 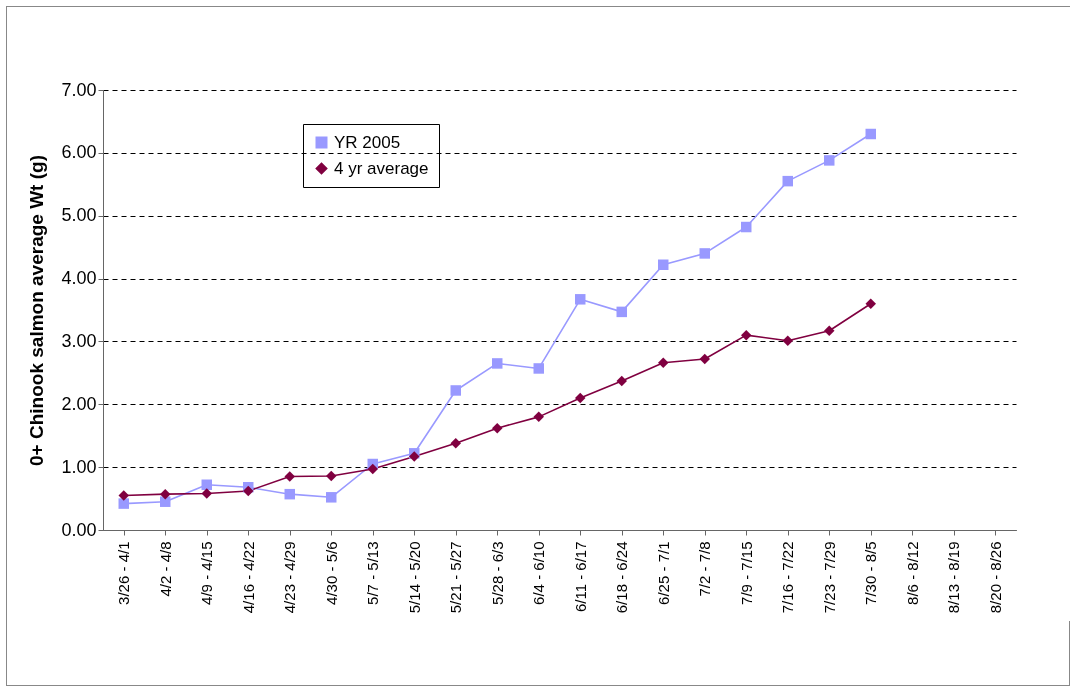 I want to click on x-tick-label: 7/2 - 7/8, so click(x=705, y=569).